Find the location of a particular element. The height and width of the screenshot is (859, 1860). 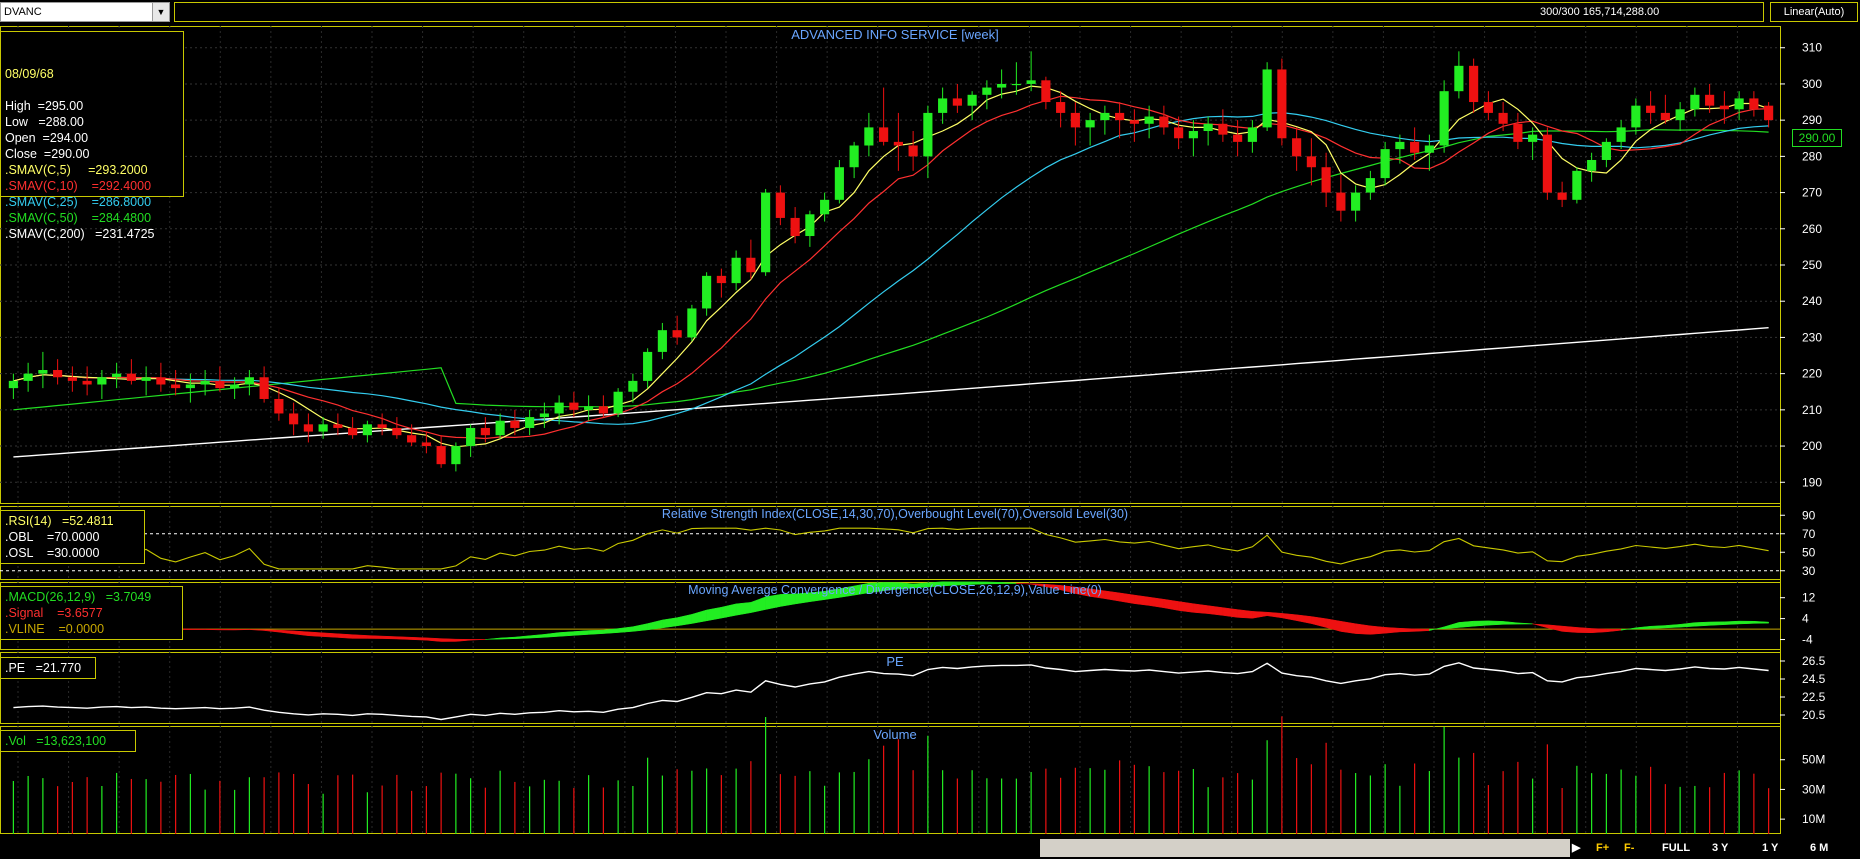

panel-frame-vol is located at coordinates (890, 780).